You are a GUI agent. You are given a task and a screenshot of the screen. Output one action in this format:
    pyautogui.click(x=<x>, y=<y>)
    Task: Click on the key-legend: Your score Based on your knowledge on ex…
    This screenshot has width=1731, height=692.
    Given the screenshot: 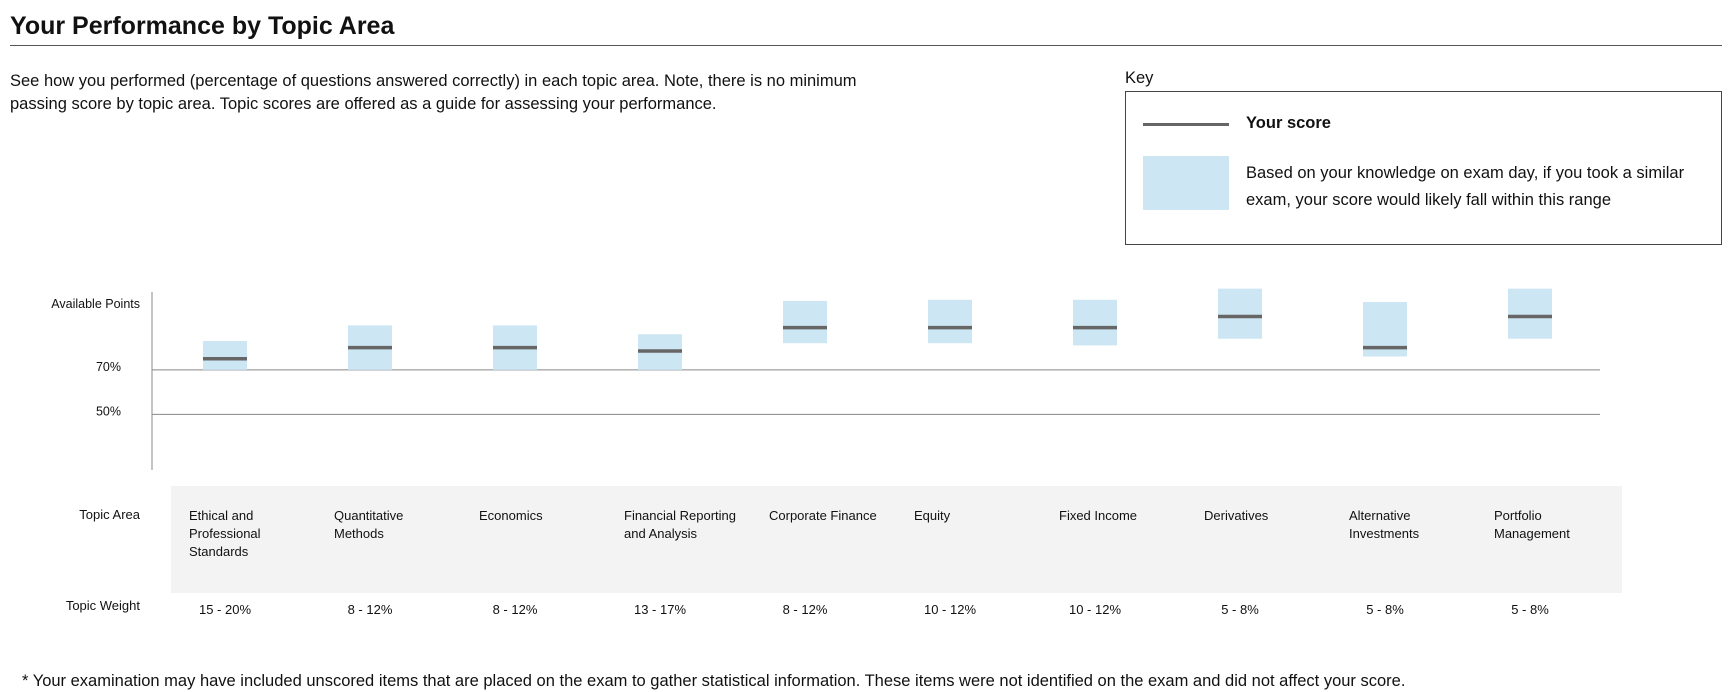 What is the action you would take?
    pyautogui.click(x=1423, y=168)
    